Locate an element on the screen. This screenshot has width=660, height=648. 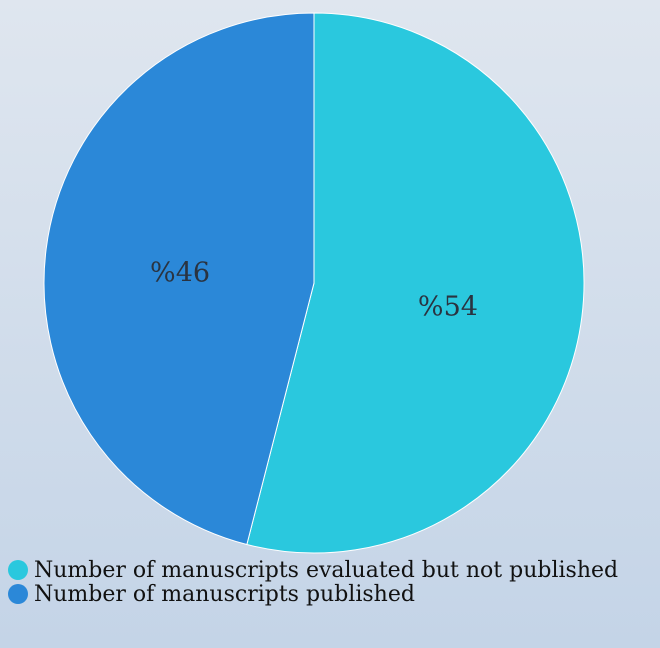
value-label: %54 is located at coordinates (448, 306).